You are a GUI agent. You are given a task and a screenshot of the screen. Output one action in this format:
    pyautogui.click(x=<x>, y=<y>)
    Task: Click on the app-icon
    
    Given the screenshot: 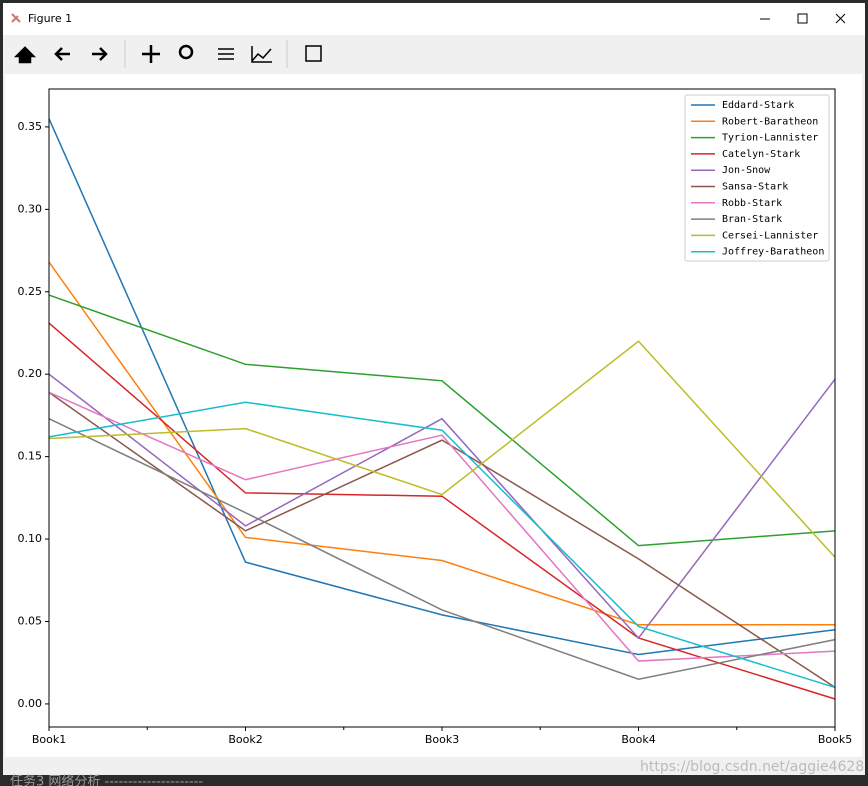 What is the action you would take?
    pyautogui.click(x=16, y=18)
    